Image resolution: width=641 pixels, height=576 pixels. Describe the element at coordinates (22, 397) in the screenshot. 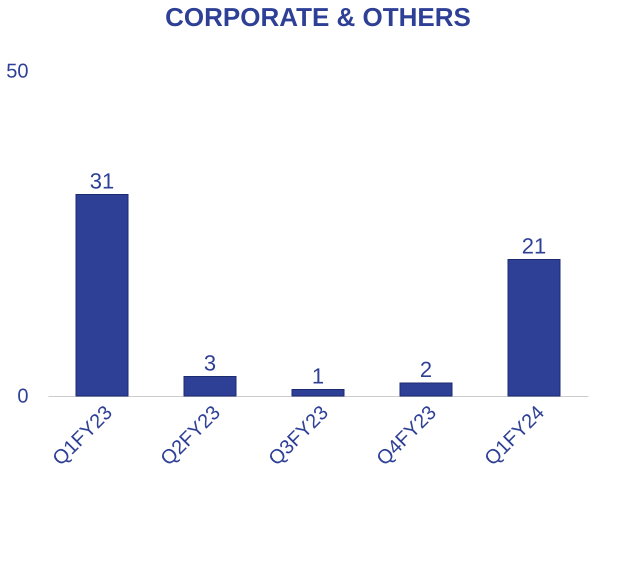

I see `y-tick-label: 0` at that location.